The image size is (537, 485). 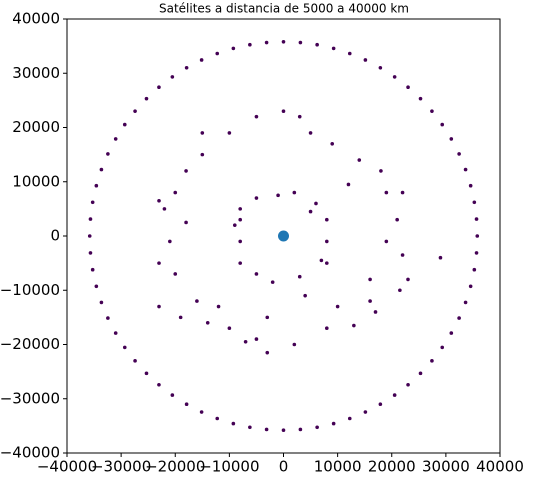 What do you see at coordinates (446, 467) in the screenshot?
I see `x-tick-label: 30000` at bounding box center [446, 467].